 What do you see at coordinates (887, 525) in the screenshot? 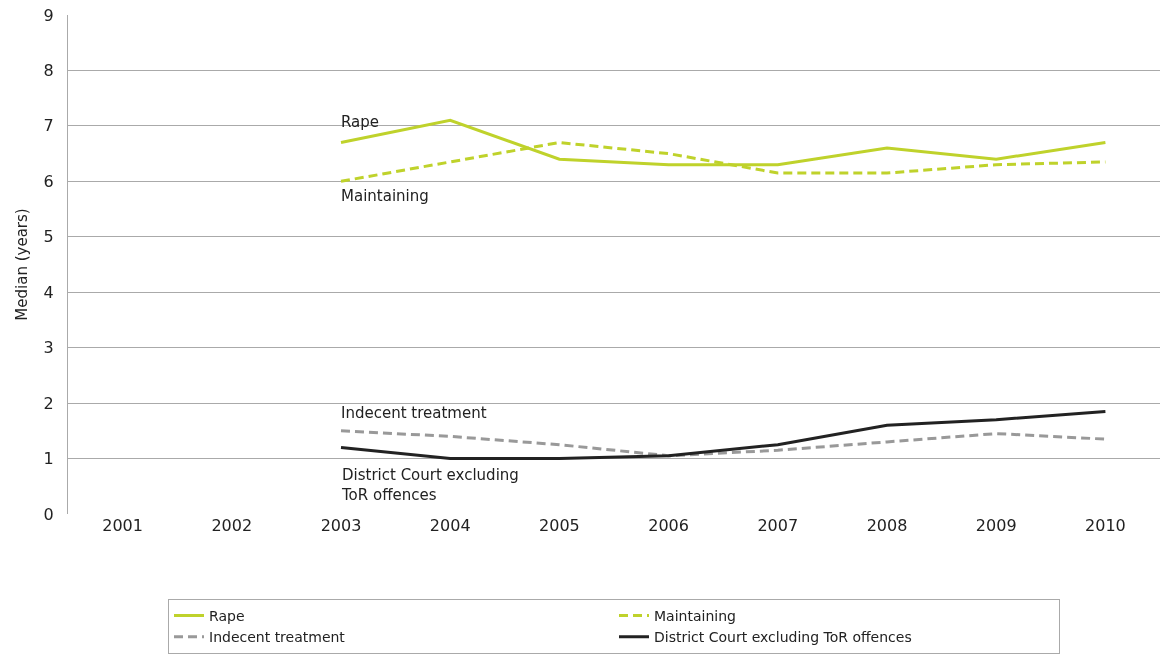
I see `x-tick-label: 2008` at bounding box center [887, 525].